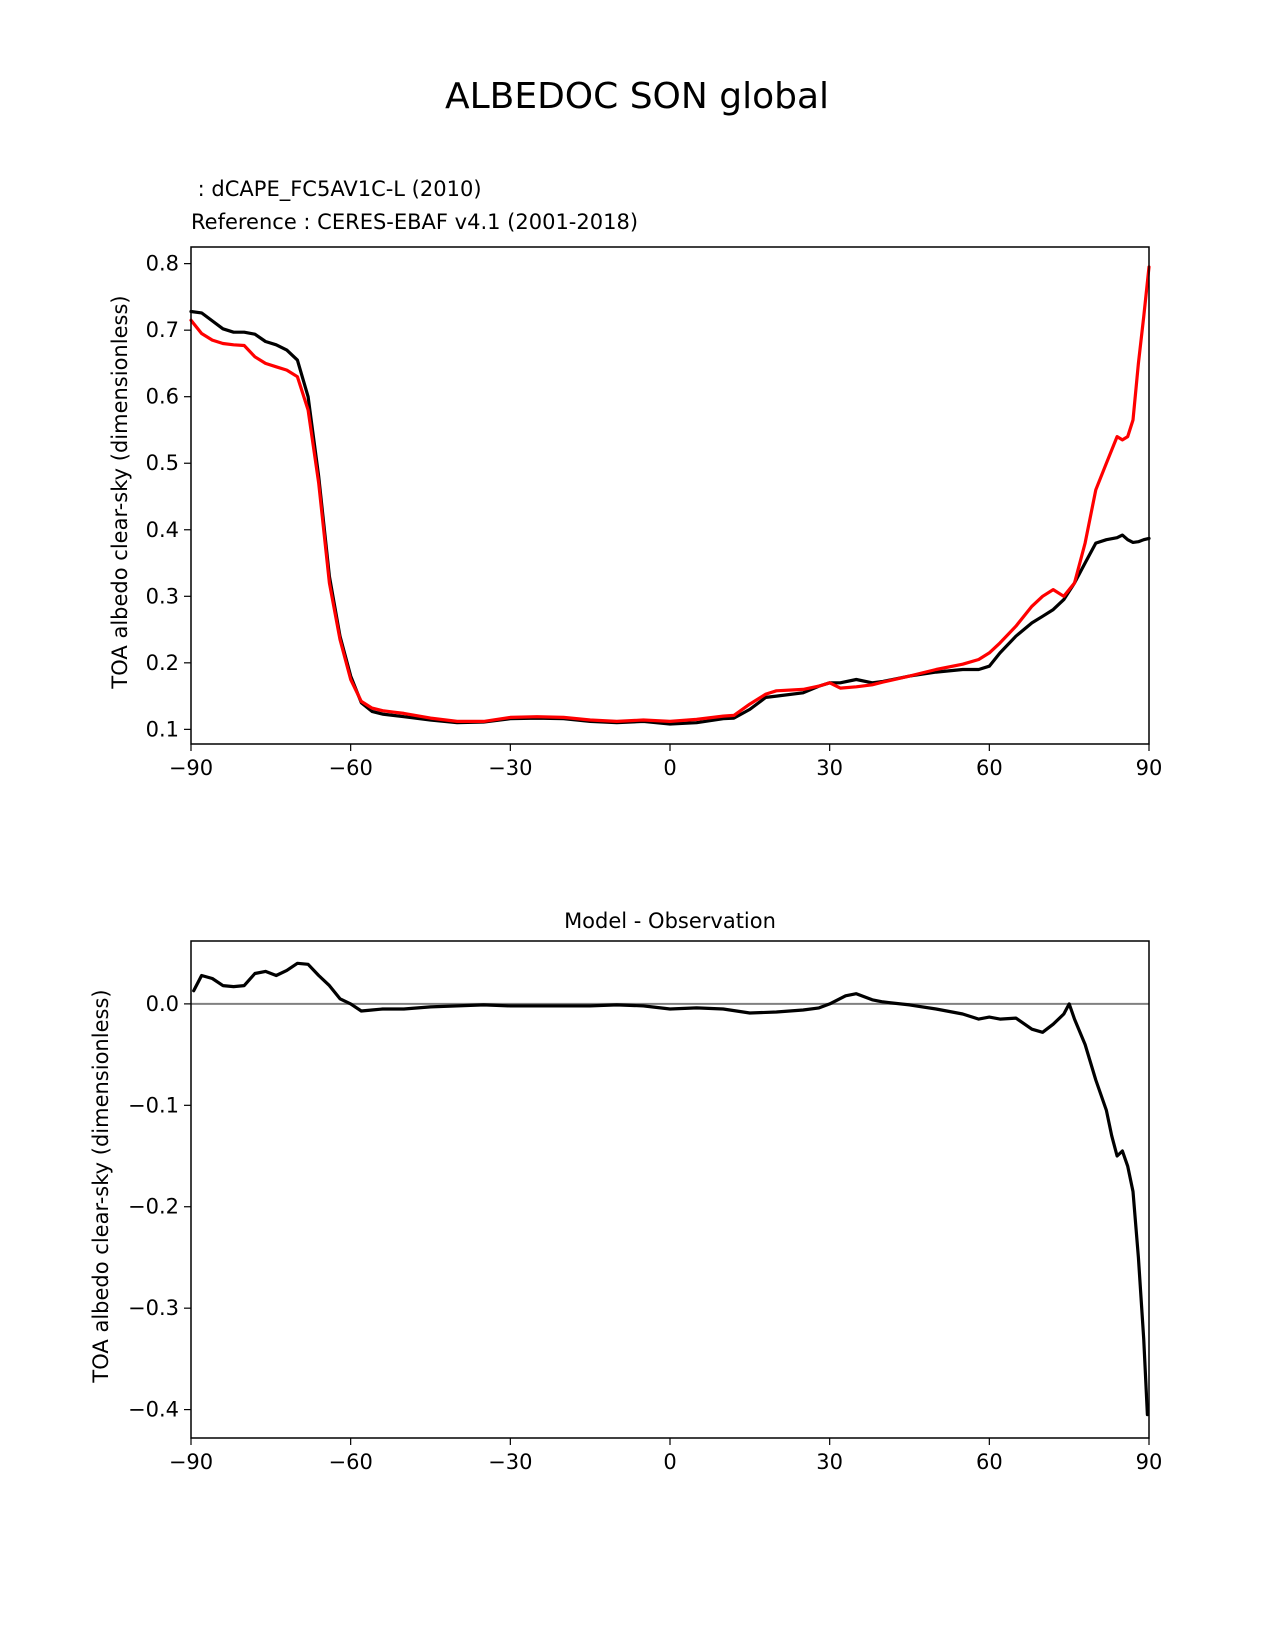 The height and width of the screenshot is (1650, 1275). I want to click on bottom-y-tick-label: 0.0, so click(162, 1004).